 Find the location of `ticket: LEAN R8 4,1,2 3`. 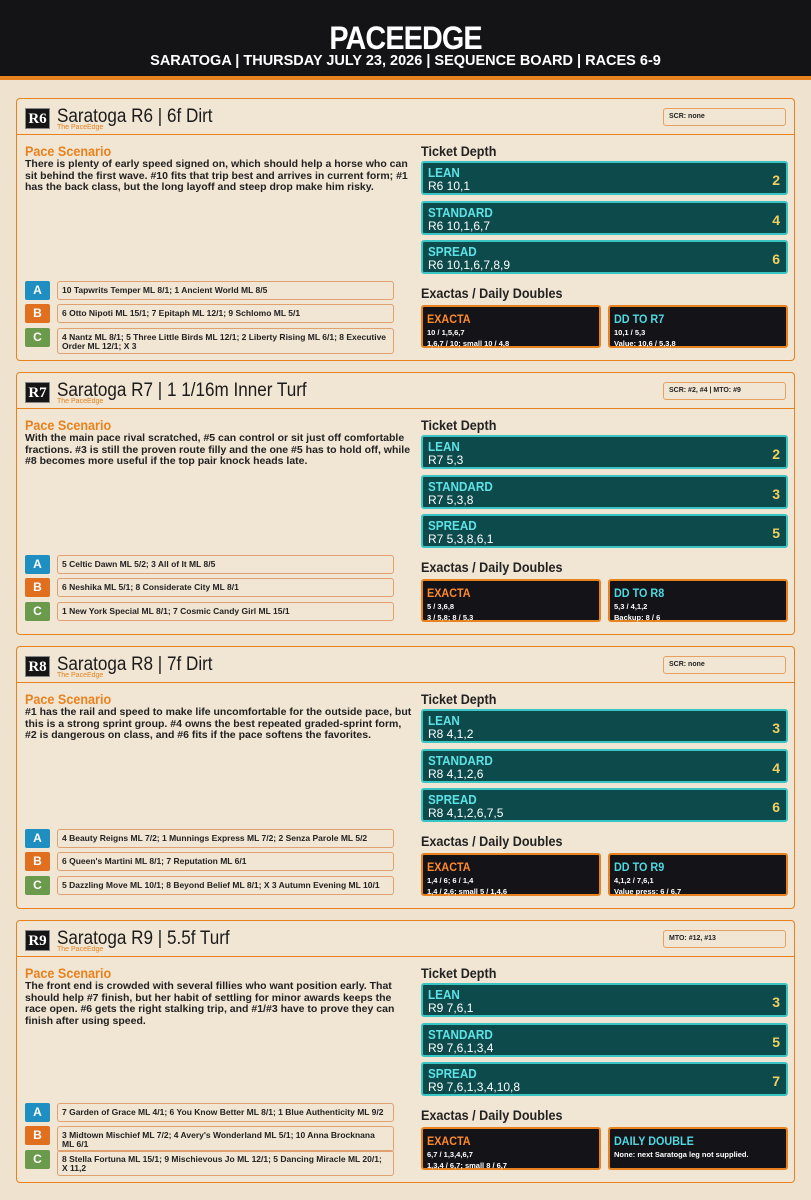

ticket: LEAN R8 4,1,2 3 is located at coordinates (604, 726).